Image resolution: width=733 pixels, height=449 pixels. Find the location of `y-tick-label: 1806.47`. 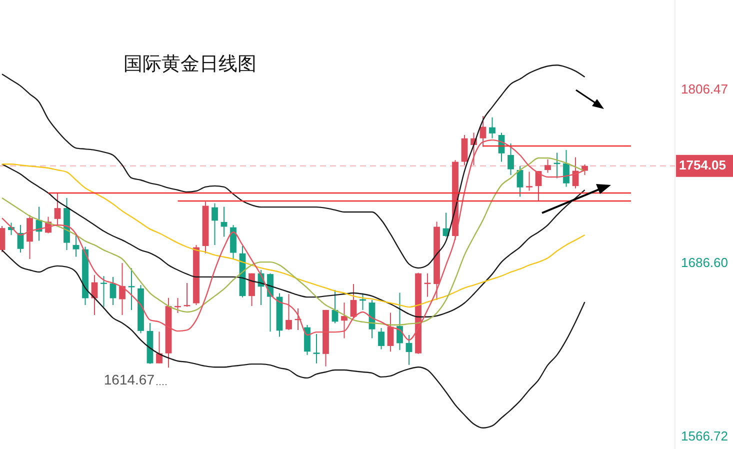

y-tick-label: 1806.47 is located at coordinates (704, 88).